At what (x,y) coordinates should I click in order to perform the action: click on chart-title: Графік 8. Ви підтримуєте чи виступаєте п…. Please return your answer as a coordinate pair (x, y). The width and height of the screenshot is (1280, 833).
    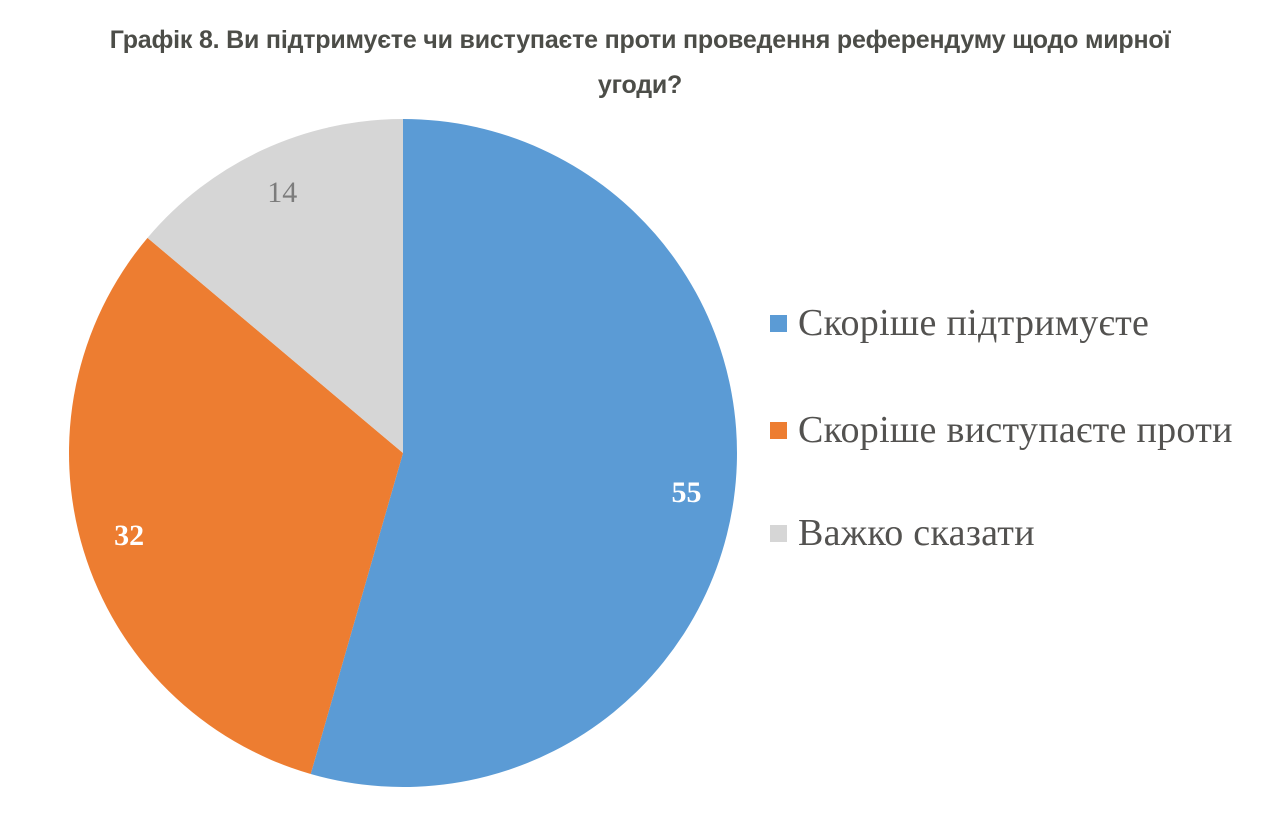
    Looking at the image, I should click on (640, 63).